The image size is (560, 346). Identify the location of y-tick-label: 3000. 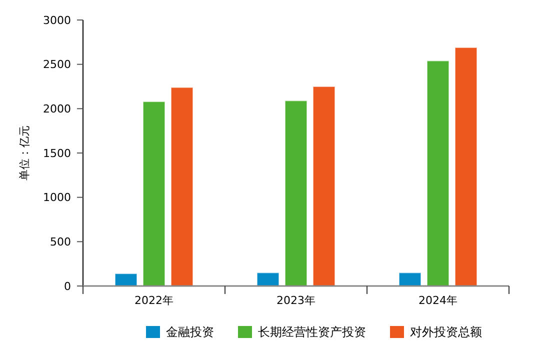
(57, 20).